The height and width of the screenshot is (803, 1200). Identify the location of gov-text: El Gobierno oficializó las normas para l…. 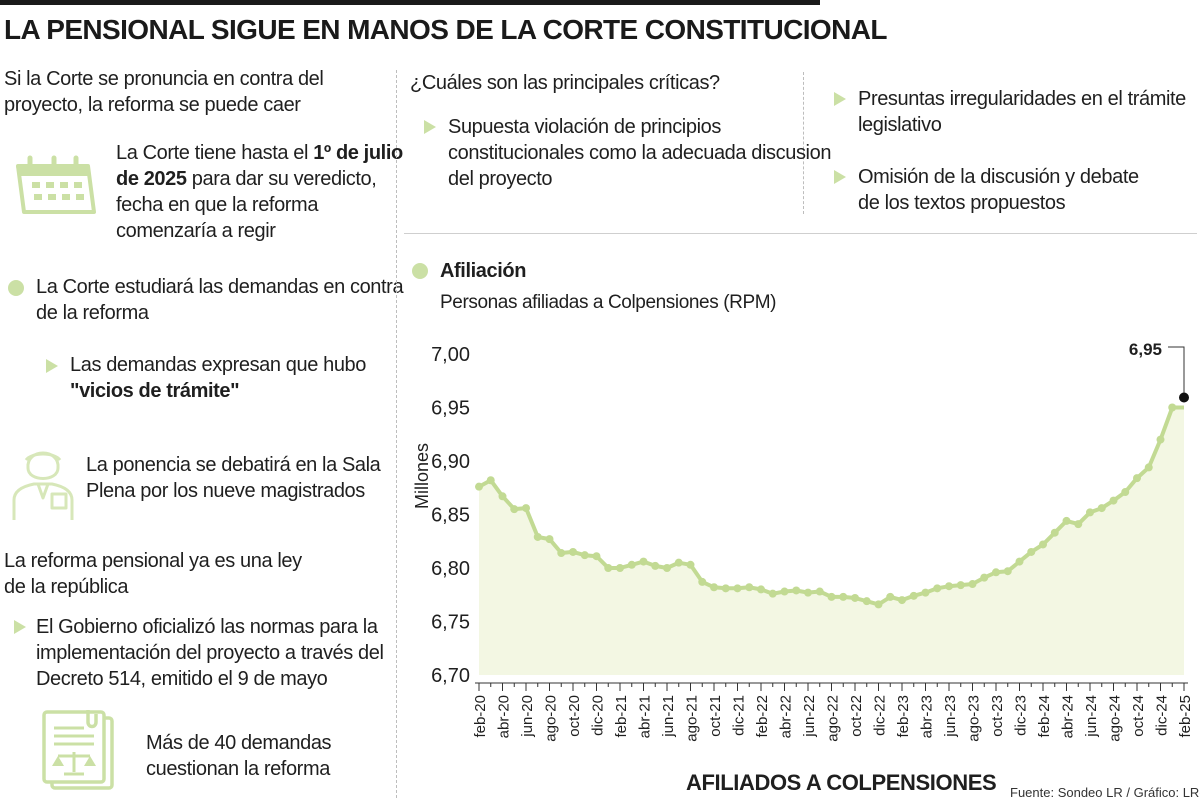
(210, 653).